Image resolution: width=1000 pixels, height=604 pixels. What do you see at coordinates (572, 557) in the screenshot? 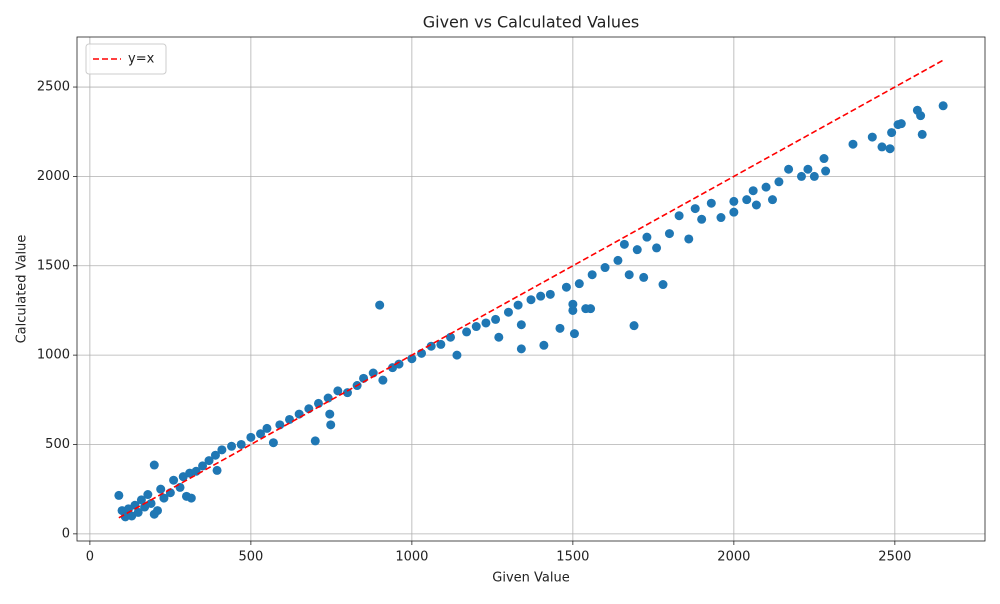
I see `x-tick-label: 1500` at bounding box center [572, 557].